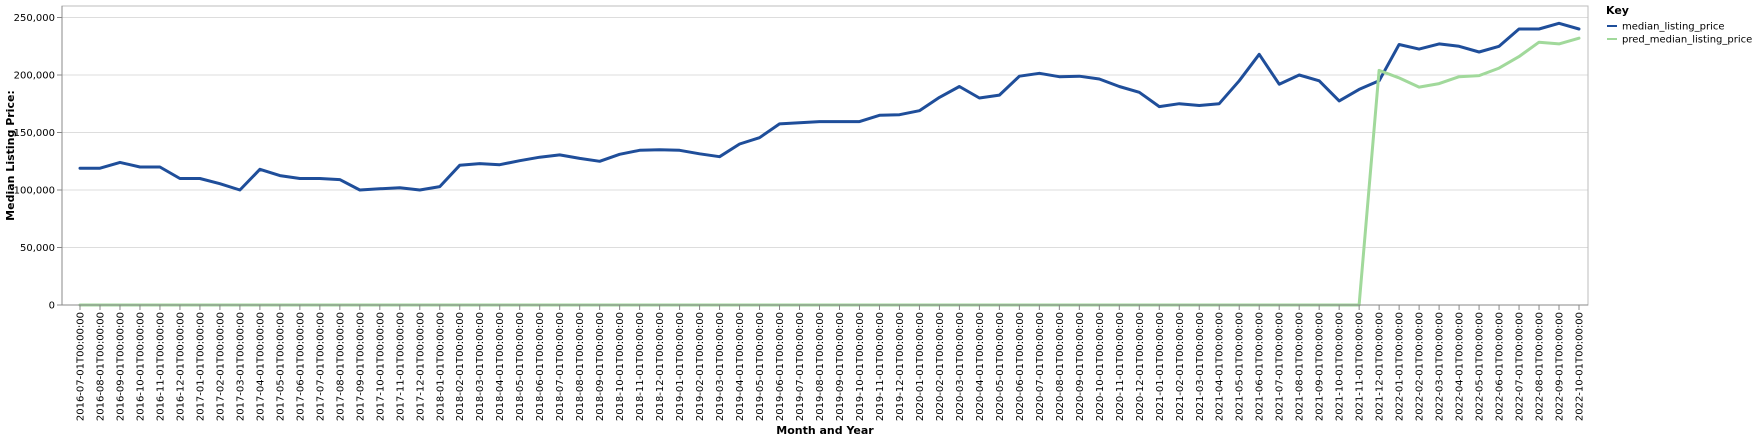  Describe the element at coordinates (320, 366) in the screenshot. I see `x-tick-label: 2017-07-01T00:00:00` at that location.